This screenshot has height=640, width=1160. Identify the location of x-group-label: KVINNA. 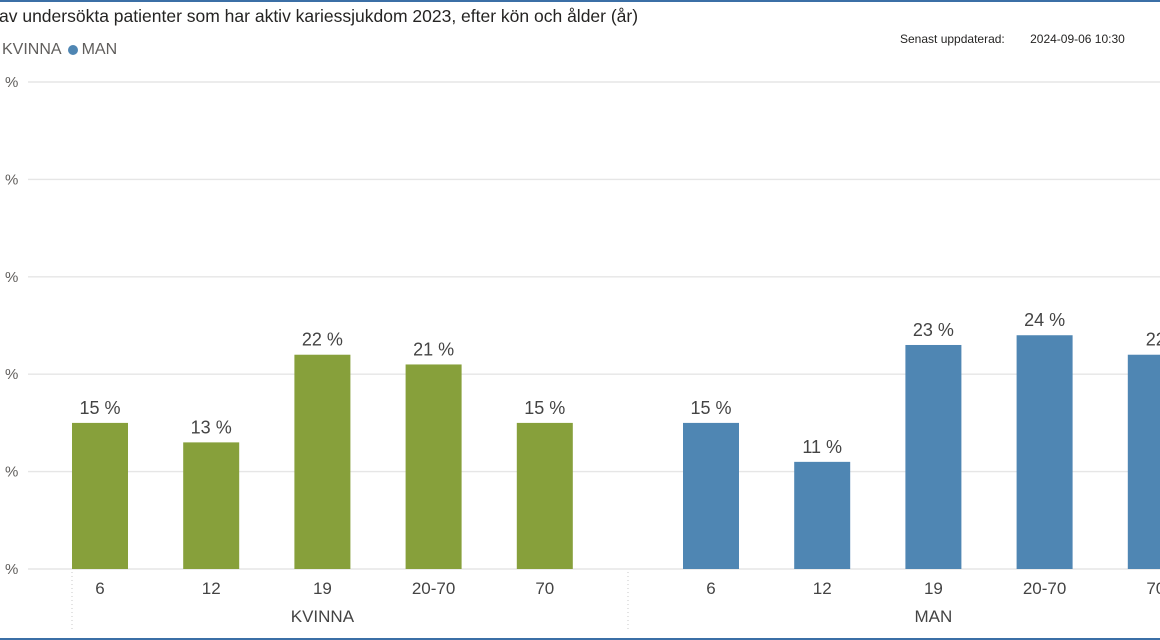
(323, 616).